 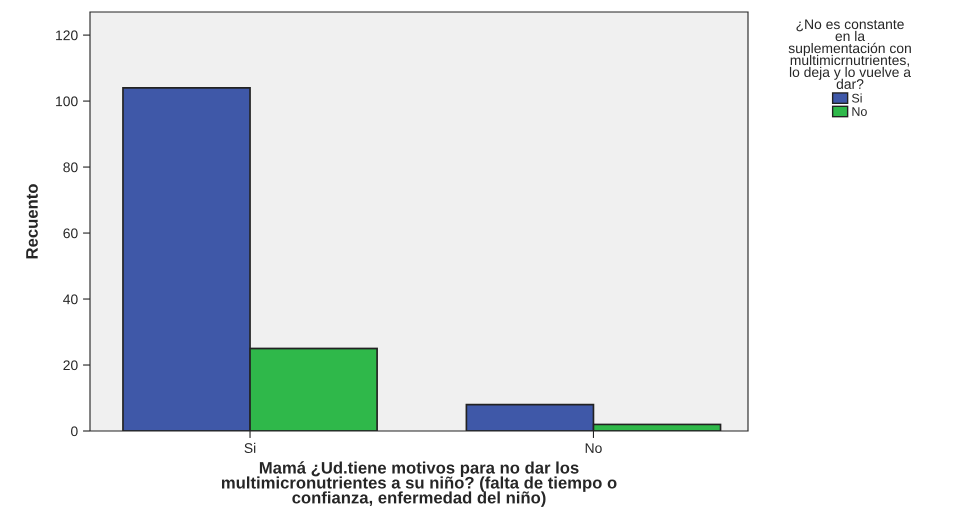 I want to click on legend-title: ¿No es constante en la suplementación con multimicrnutrientes, lo deja y lo vuelve a dar?, so click(x=849, y=54).